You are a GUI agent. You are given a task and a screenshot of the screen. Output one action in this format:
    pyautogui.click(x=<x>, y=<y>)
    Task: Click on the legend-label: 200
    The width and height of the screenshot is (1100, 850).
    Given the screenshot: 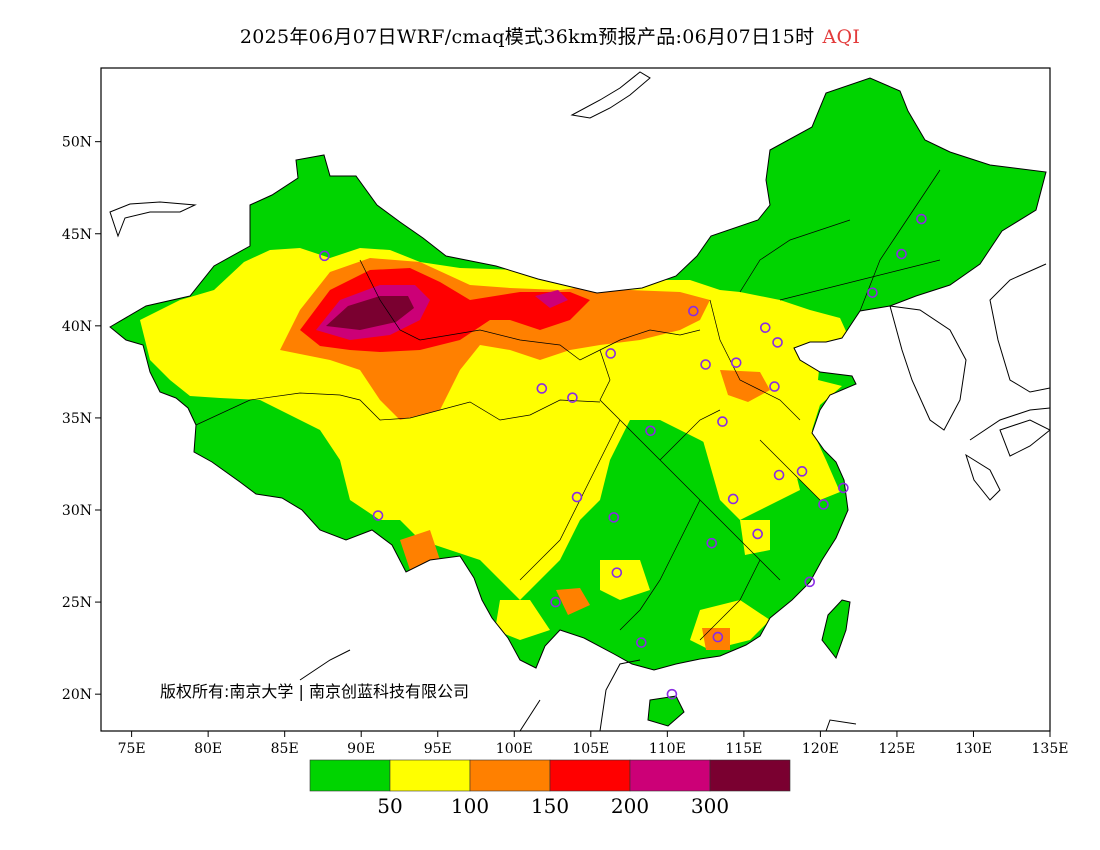 What is the action you would take?
    pyautogui.click(x=630, y=806)
    